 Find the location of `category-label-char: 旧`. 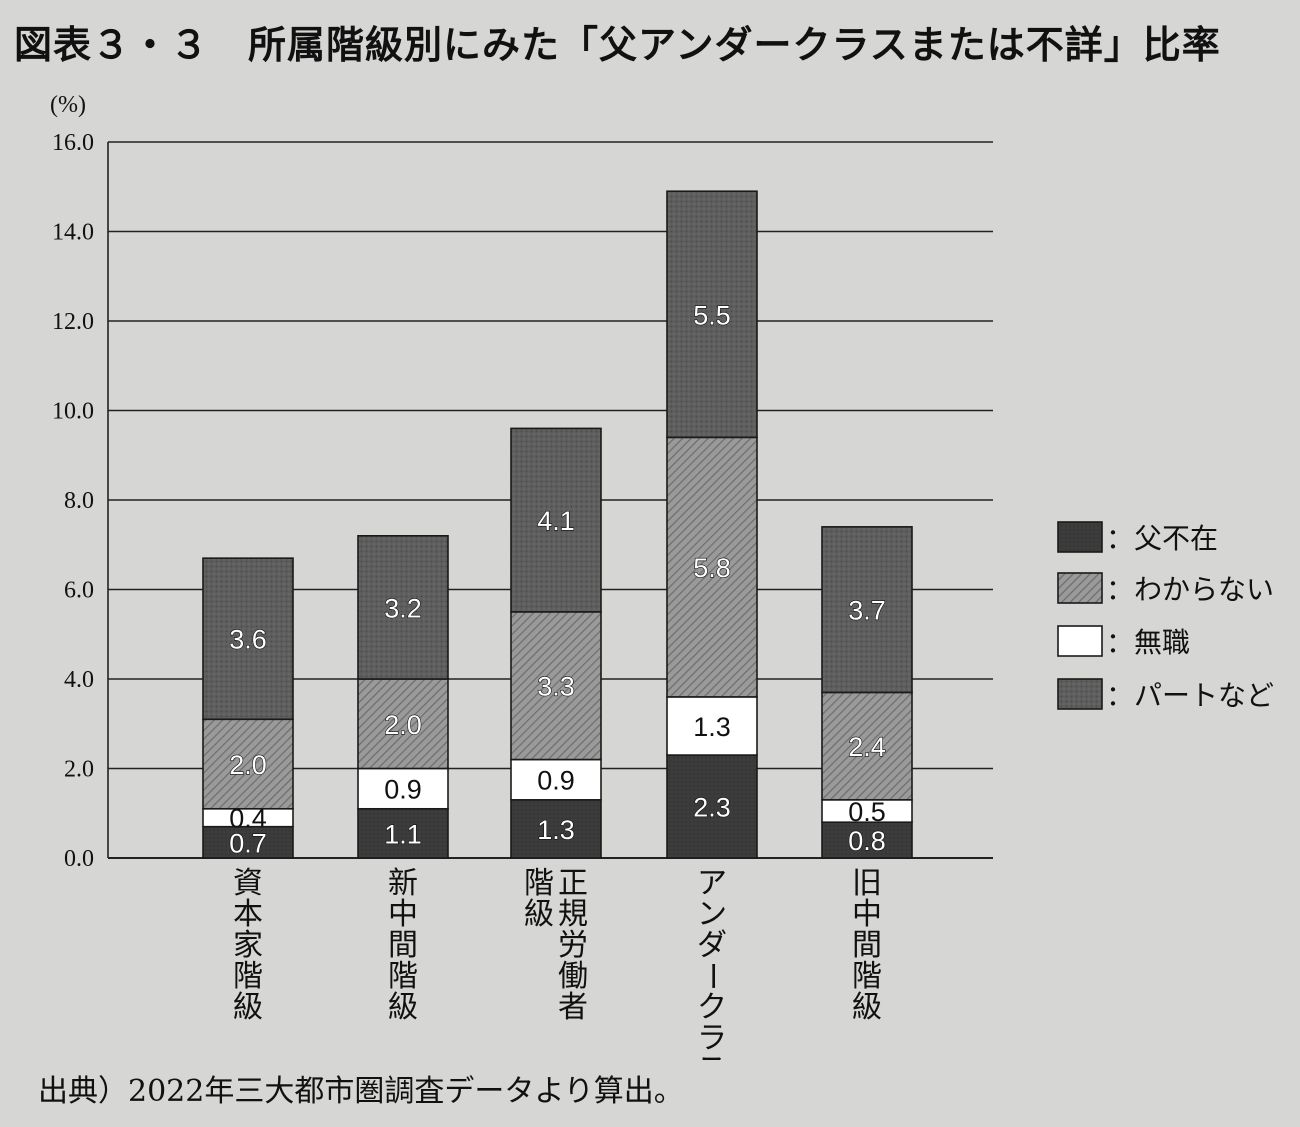

category-label-char: 旧 is located at coordinates (867, 883).